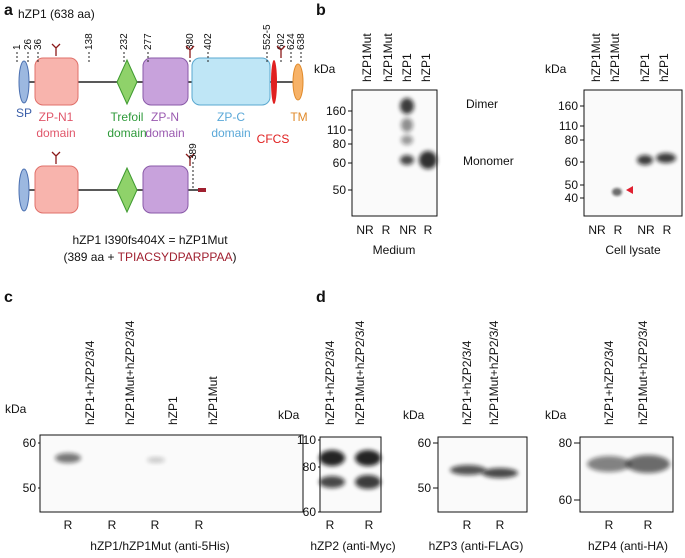 This screenshot has height=558, width=685. What do you see at coordinates (38, 44) in the screenshot?
I see `position-label: 36` at bounding box center [38, 44].